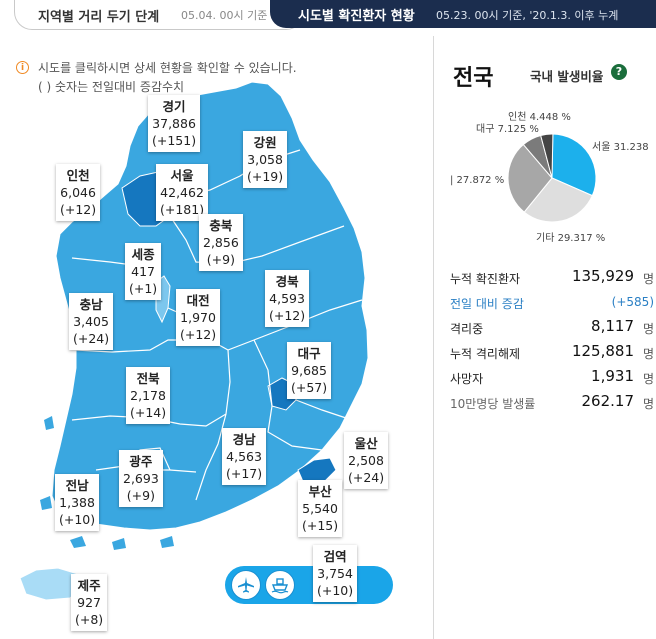  I want to click on region-name: 경북, so click(287, 281).